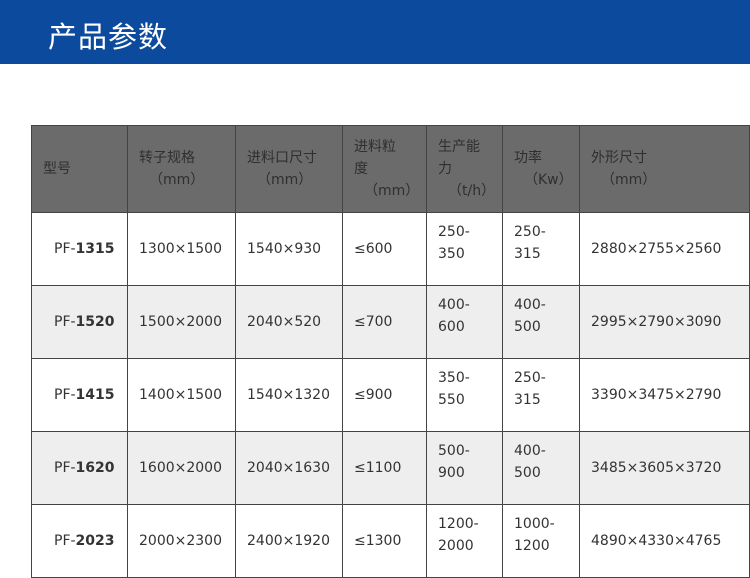  Describe the element at coordinates (459, 158) in the screenshot. I see `header-label: 生产能力` at that location.